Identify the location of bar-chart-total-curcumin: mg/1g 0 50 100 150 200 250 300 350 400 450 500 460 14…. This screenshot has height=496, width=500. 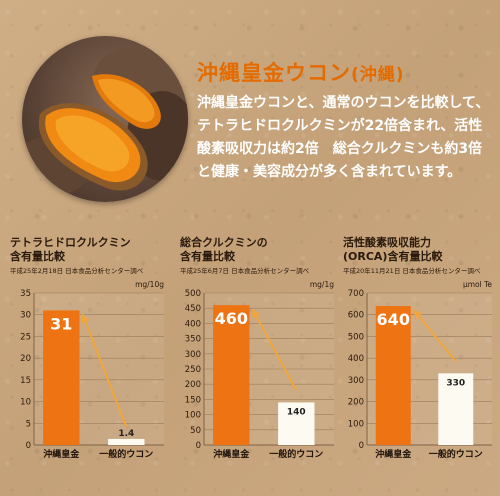
(259, 370).